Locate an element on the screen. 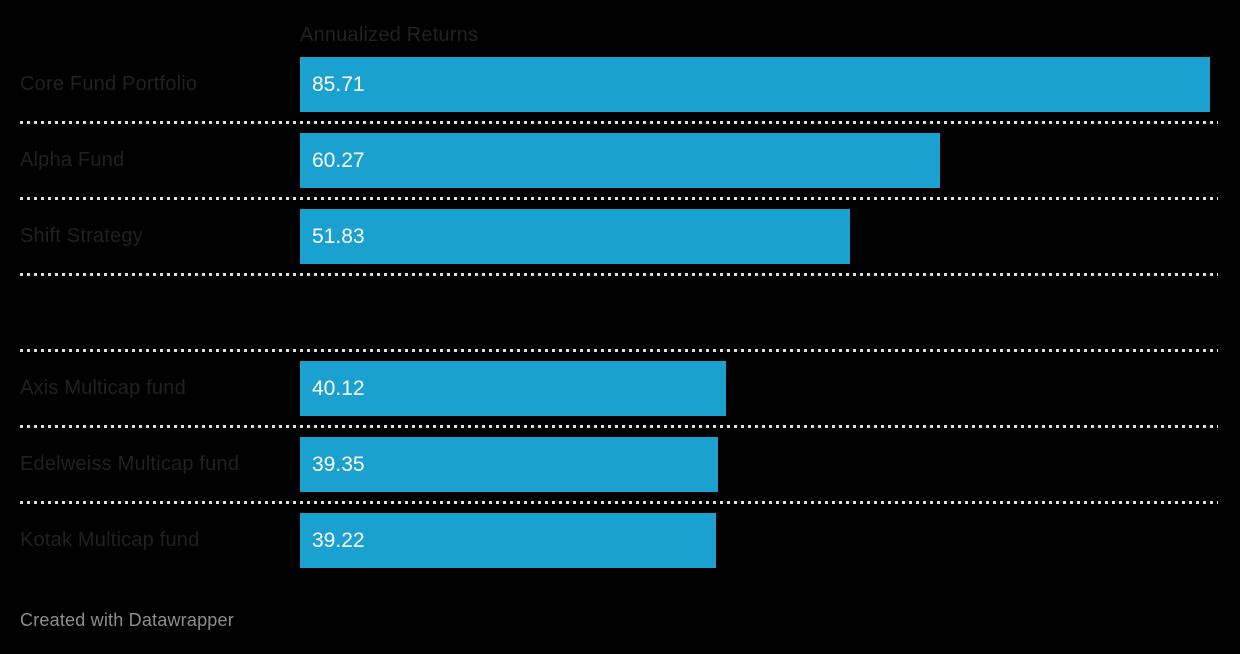 The height and width of the screenshot is (654, 1240). bar: 39.22 is located at coordinates (508, 540).